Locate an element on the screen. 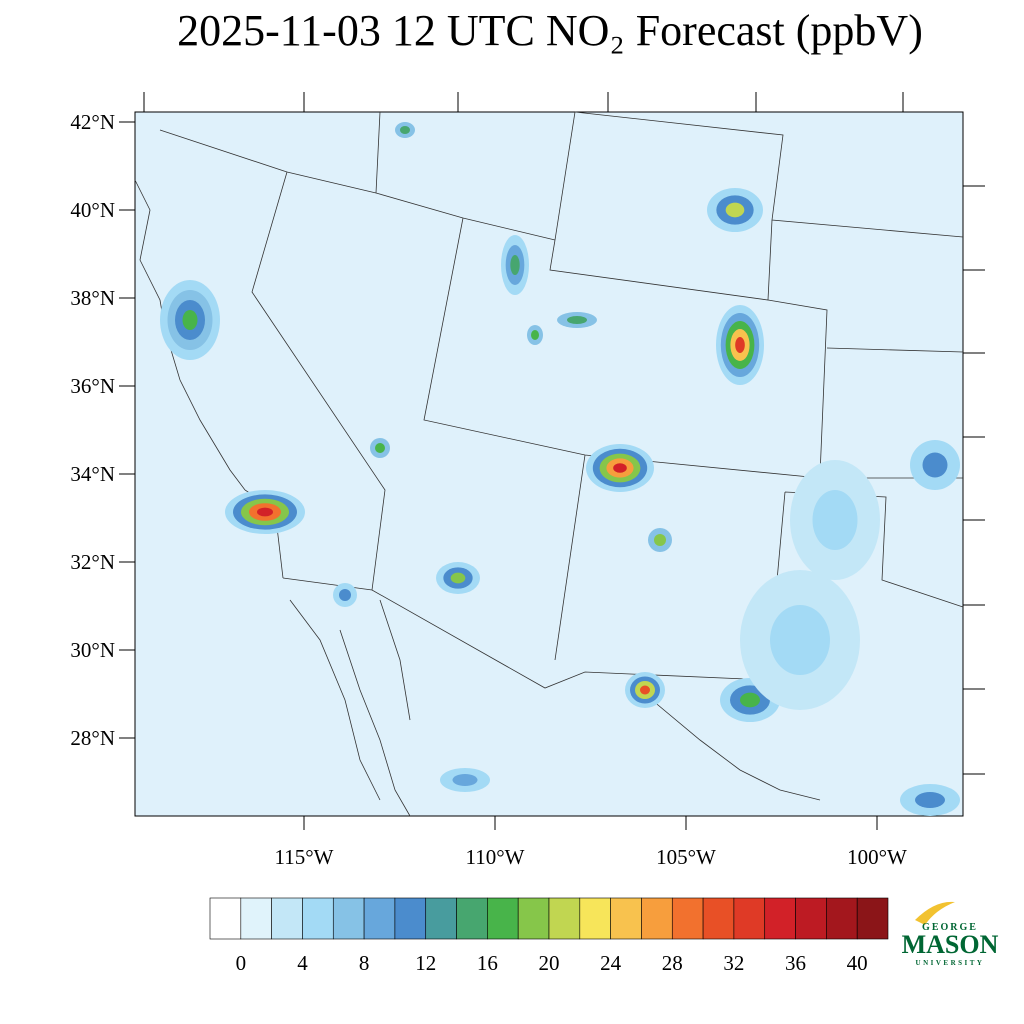 The image size is (1024, 1024). logo-text: GEORGE is located at coordinates (950, 927).